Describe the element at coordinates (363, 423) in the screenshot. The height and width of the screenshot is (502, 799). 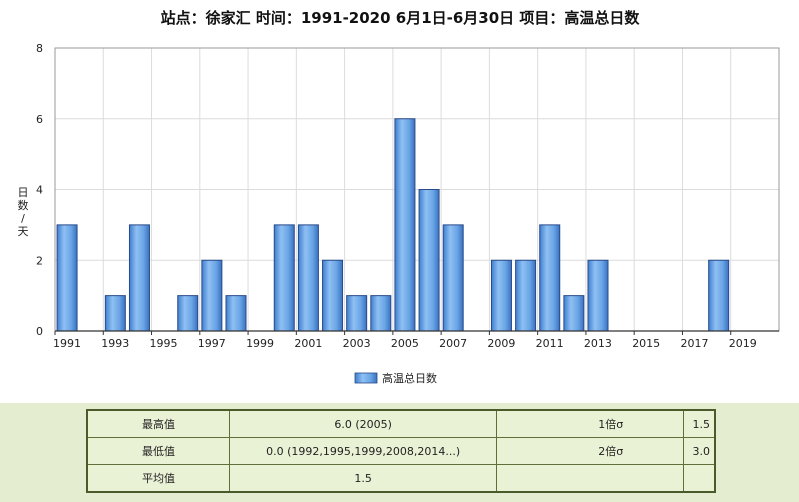
I see `stat-value: 6.0 (2005)` at that location.